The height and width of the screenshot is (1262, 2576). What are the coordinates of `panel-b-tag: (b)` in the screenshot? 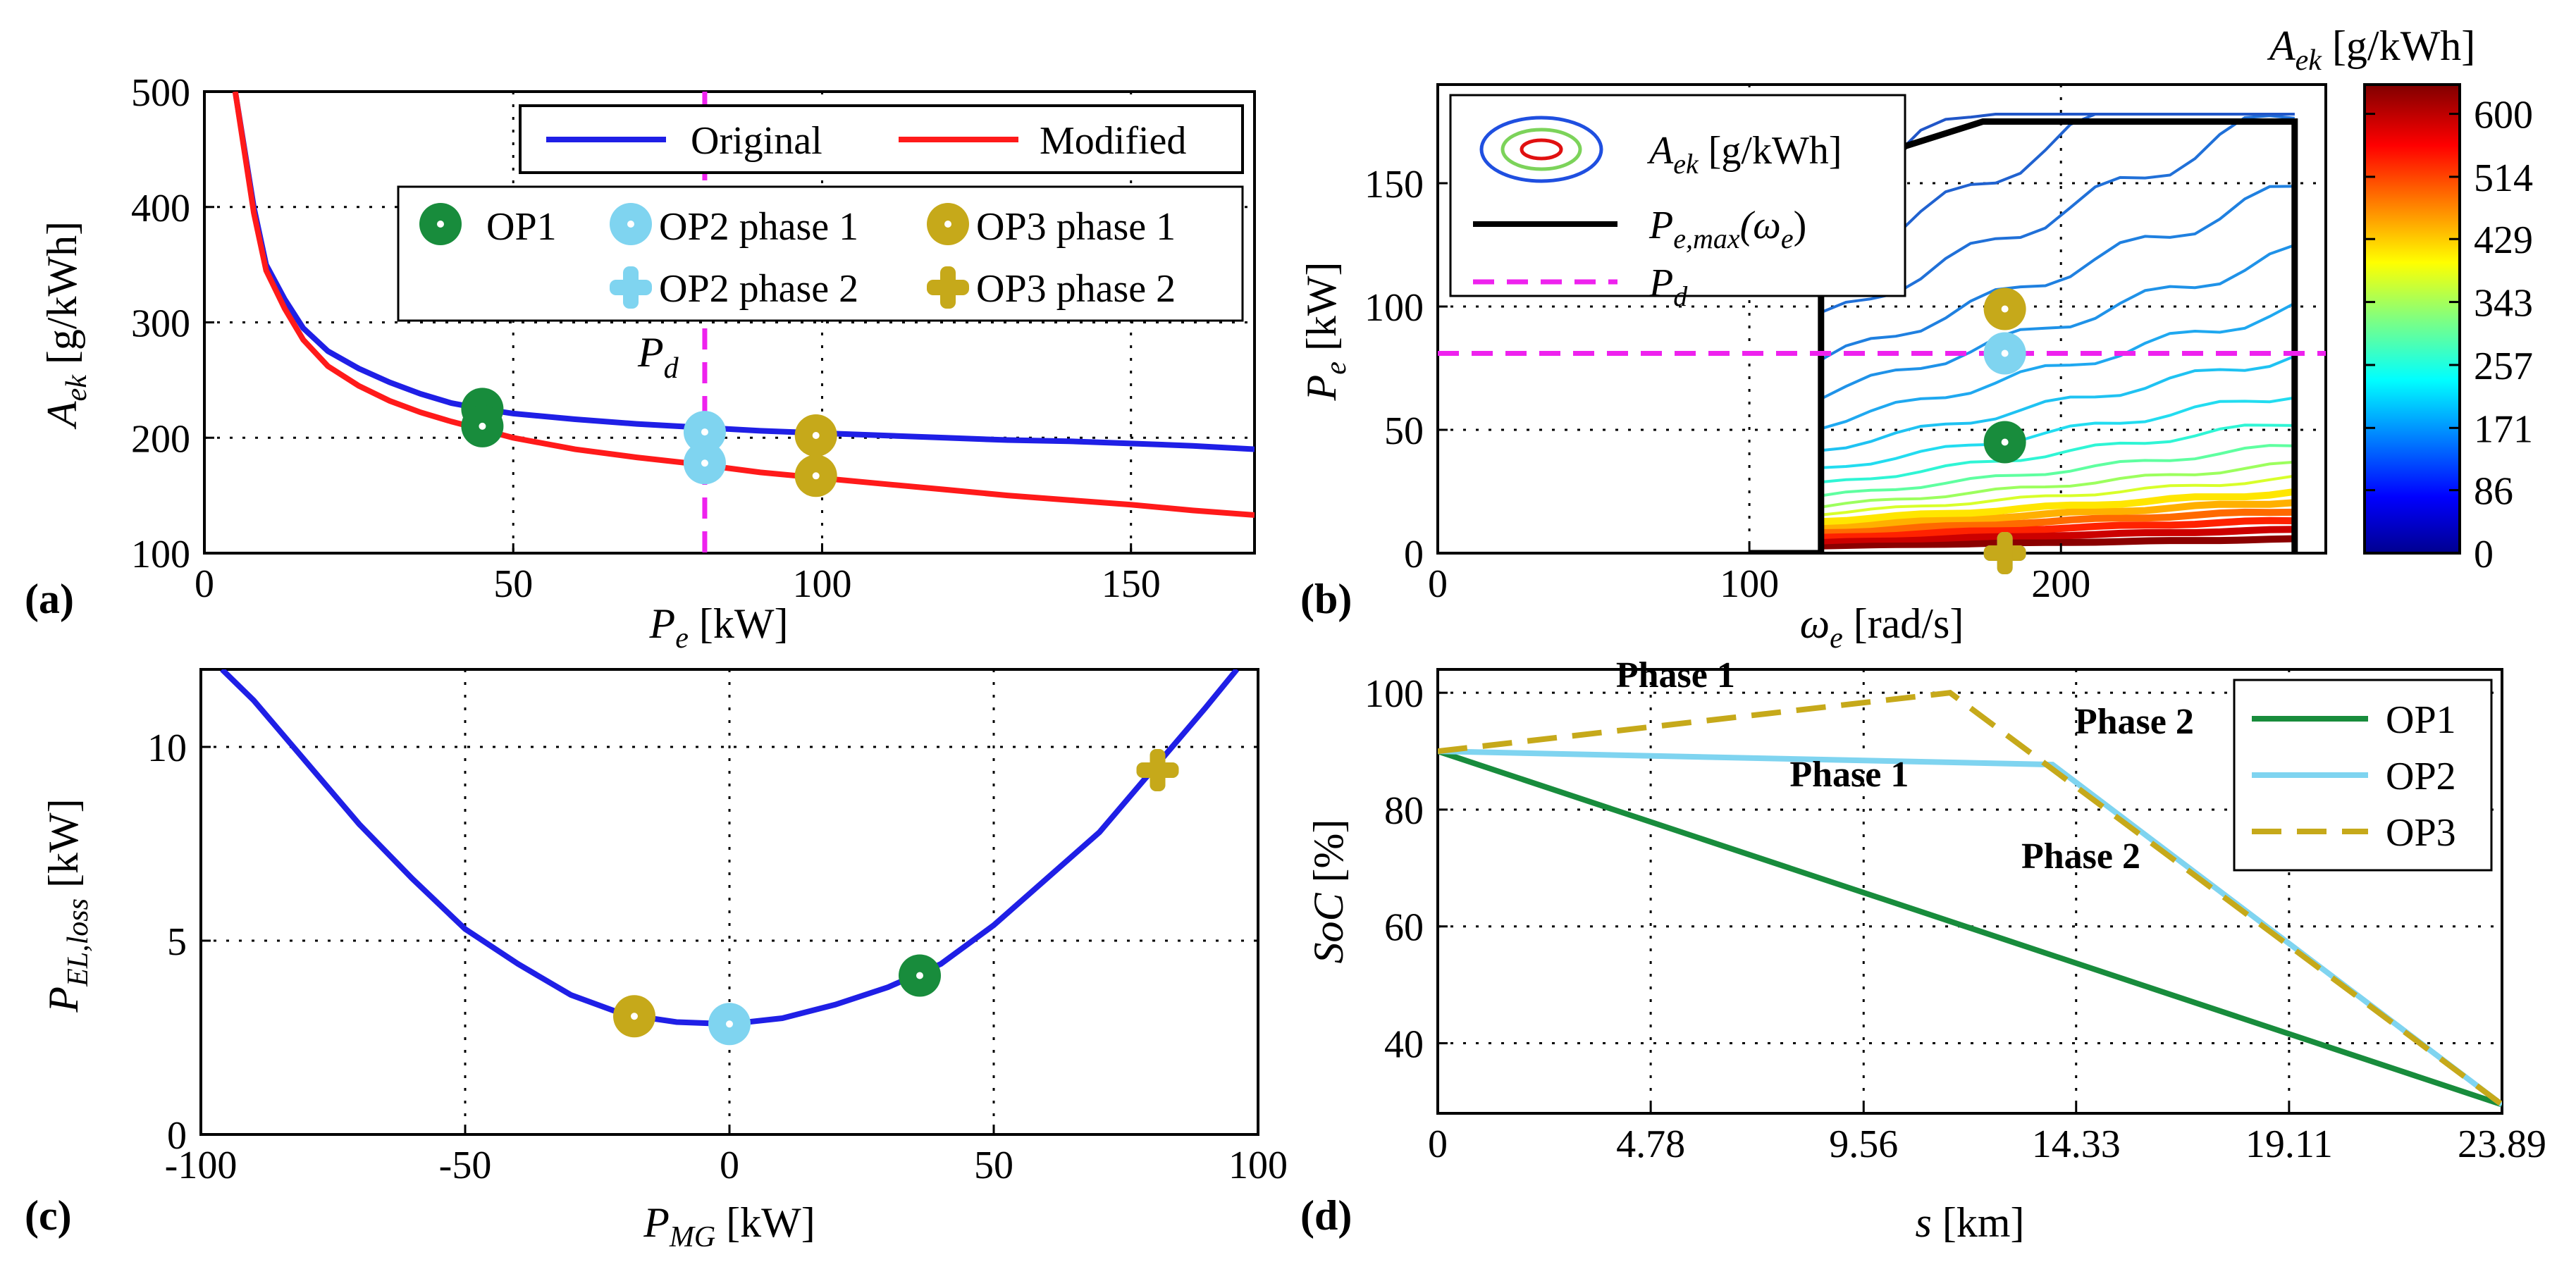 It's located at (1326, 599).